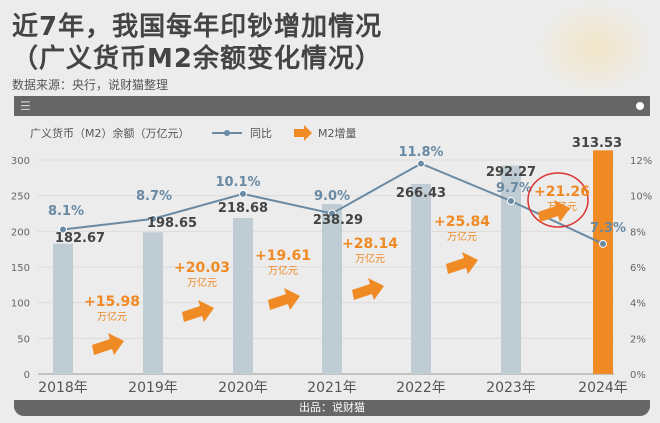 This screenshot has width=660, height=423. Describe the element at coordinates (110, 133) in the screenshot. I see `legend-bar-label: 广义货币（M2）余额（万亿元）` at that location.